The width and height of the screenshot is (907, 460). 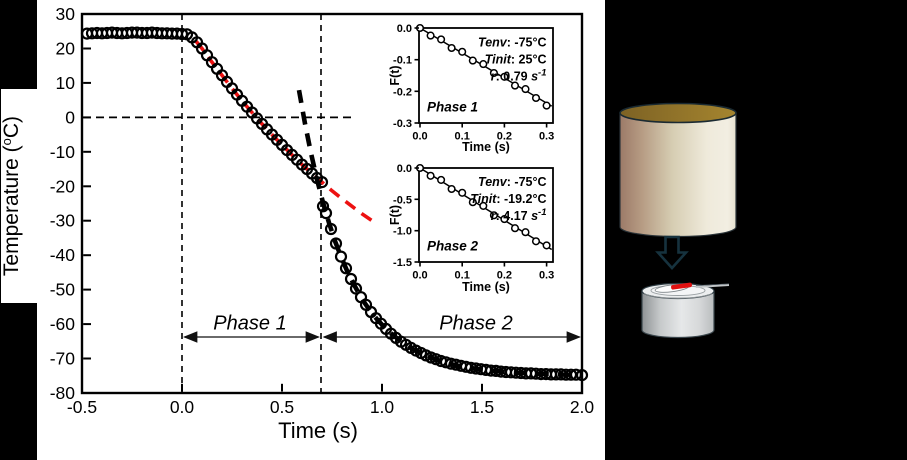 I want to click on x-tick-label: 1.5, so click(x=482, y=407).